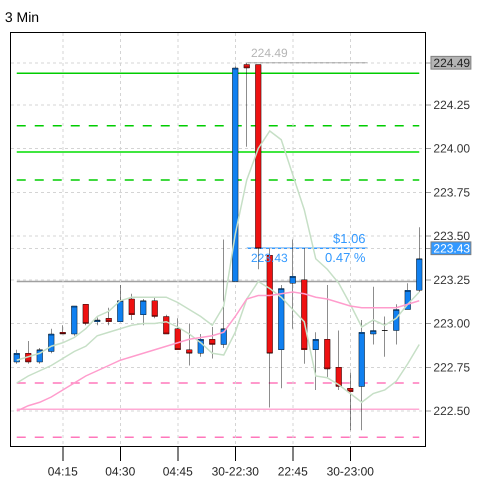 This screenshot has height=488, width=487. Describe the element at coordinates (451, 236) in the screenshot. I see `y-tick-label: 223.50` at that location.